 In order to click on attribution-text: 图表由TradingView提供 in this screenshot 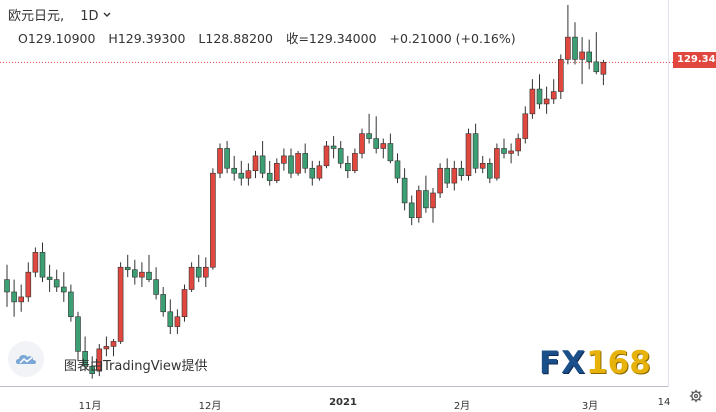, I will do `click(136, 366)`.